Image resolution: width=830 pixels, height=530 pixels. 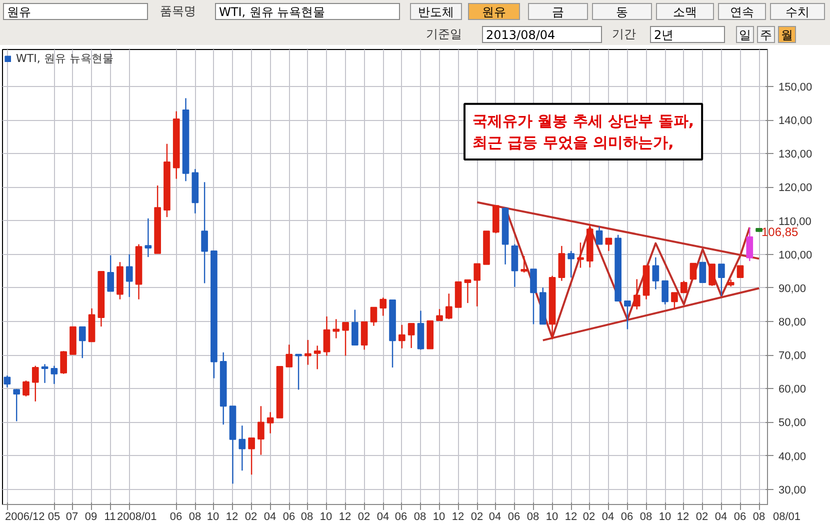 I want to click on y-tick-label: 30,00, so click(x=792, y=490).